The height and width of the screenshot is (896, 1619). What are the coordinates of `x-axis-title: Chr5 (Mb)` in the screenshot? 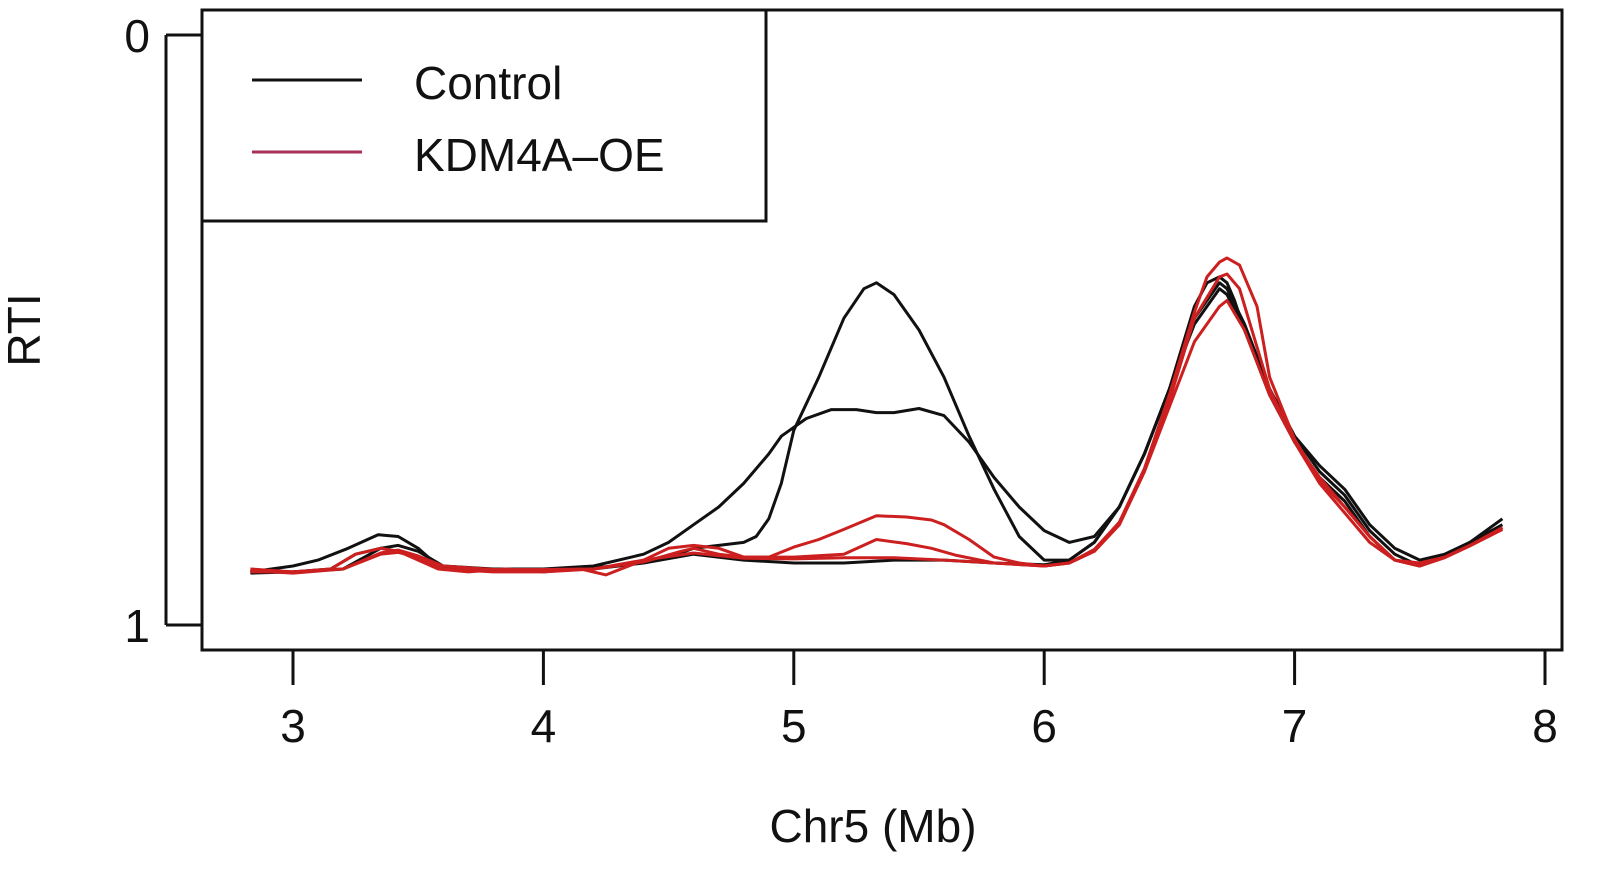 It's located at (872, 826).